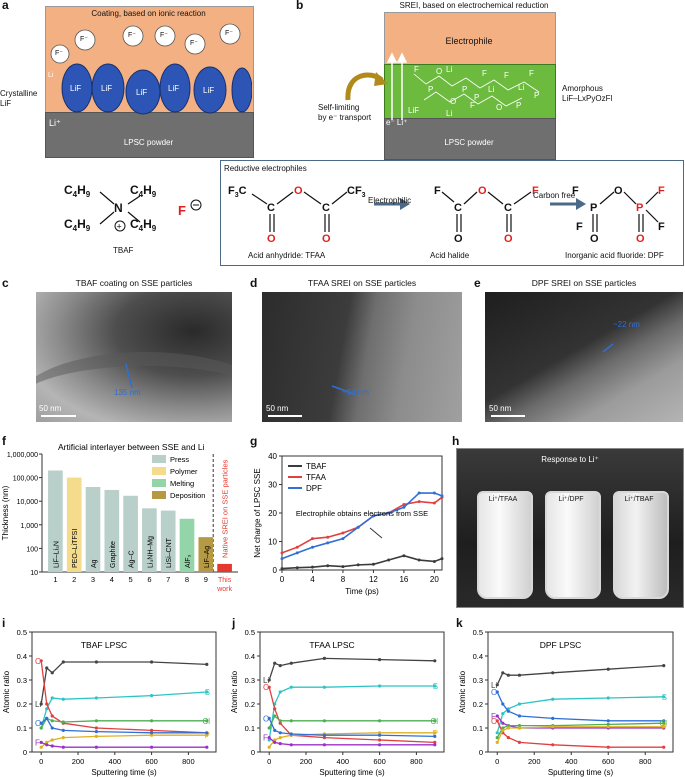 The image size is (685, 777). What do you see at coordinates (207, 557) in the screenshot?
I see `chart-f-bar-label: LiF–Ag` at bounding box center [207, 557].